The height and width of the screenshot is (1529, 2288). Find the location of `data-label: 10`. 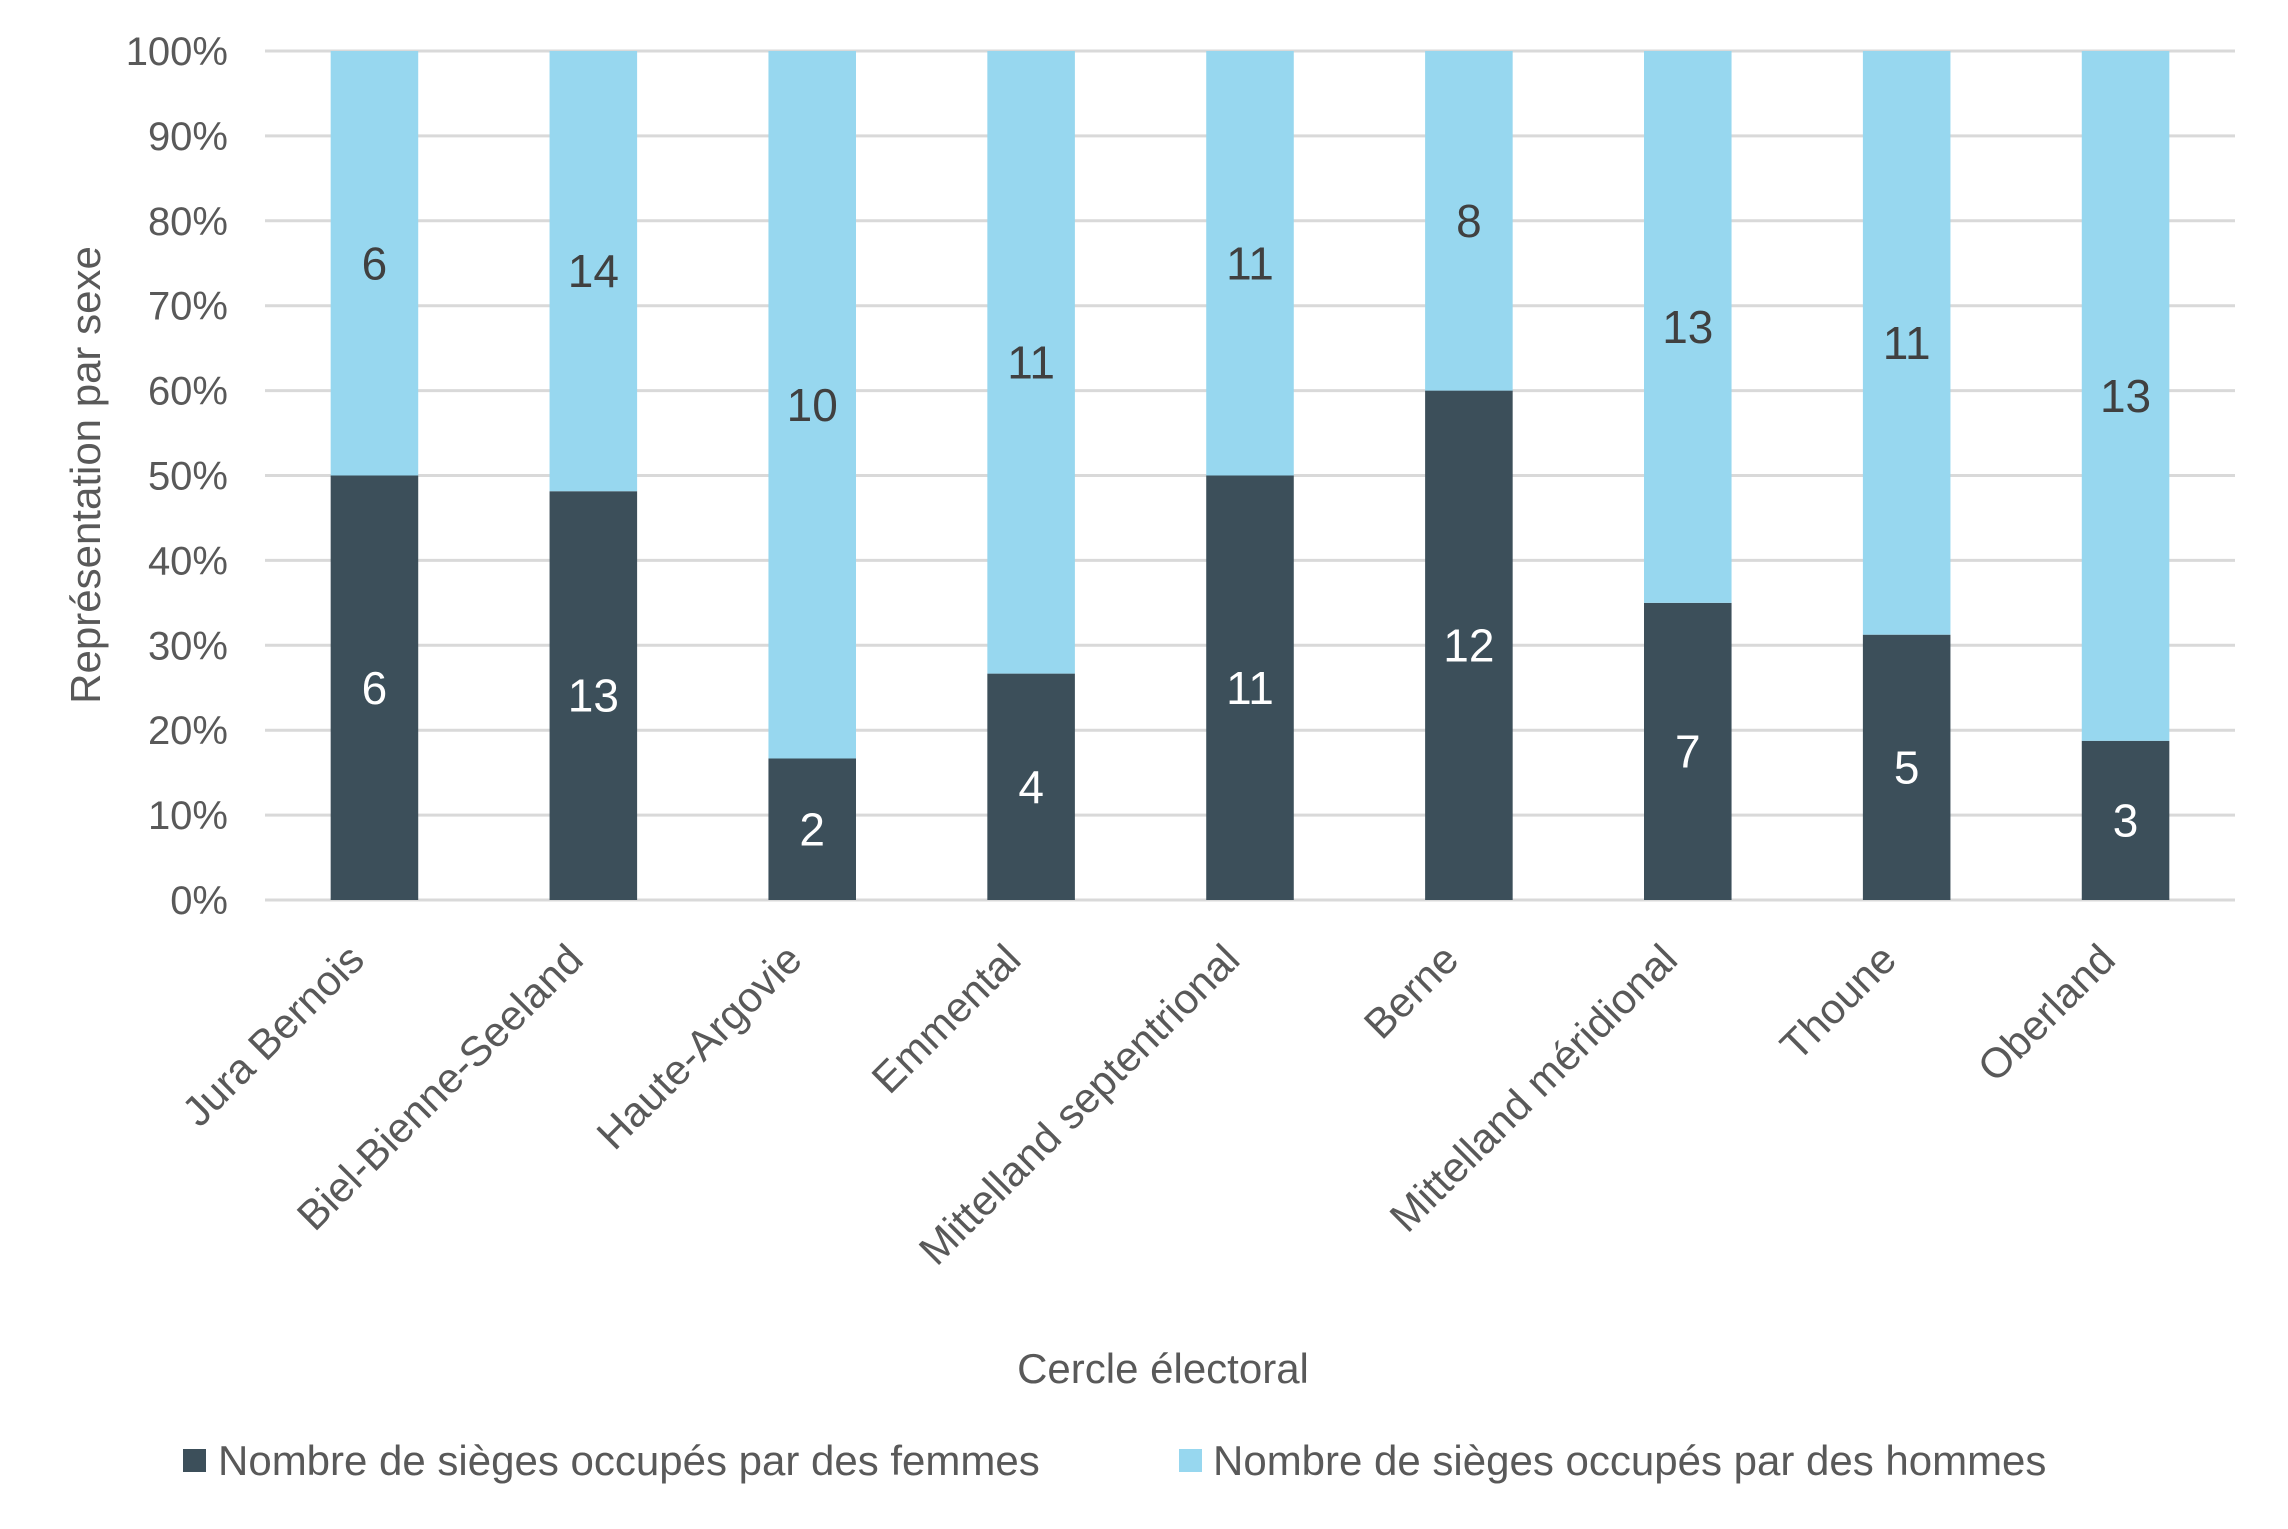

data-label: 10 is located at coordinates (812, 405).